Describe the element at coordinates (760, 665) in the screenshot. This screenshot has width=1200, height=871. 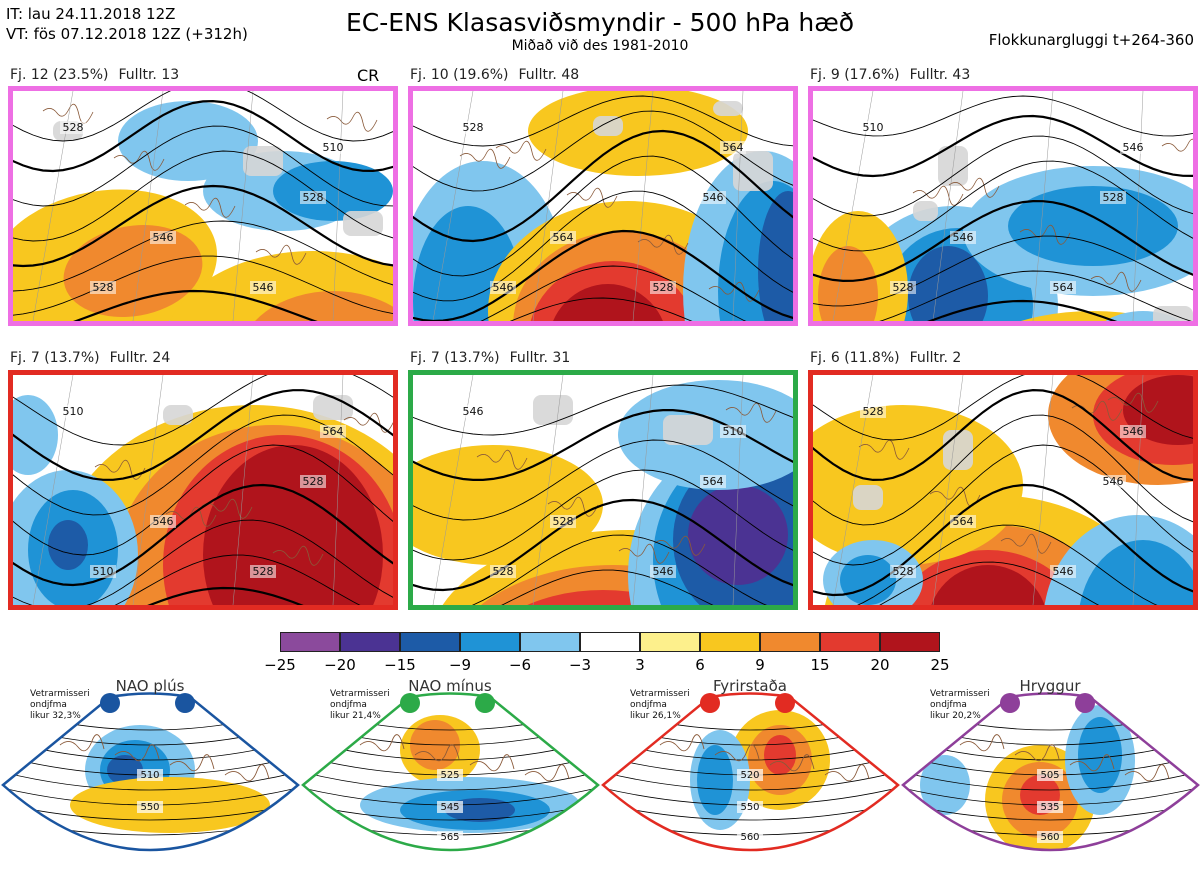
I see `colorbar-tick: 9` at that location.